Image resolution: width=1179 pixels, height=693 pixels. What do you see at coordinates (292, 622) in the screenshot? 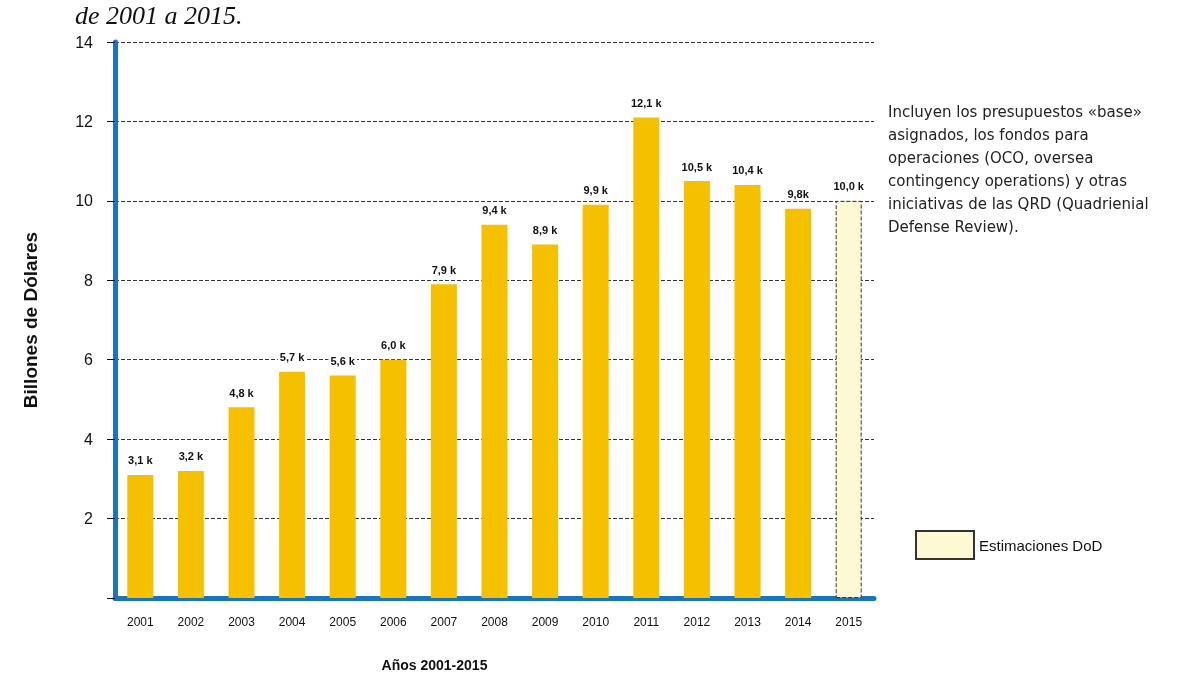
I see `x-tick-label: 2004` at bounding box center [292, 622].